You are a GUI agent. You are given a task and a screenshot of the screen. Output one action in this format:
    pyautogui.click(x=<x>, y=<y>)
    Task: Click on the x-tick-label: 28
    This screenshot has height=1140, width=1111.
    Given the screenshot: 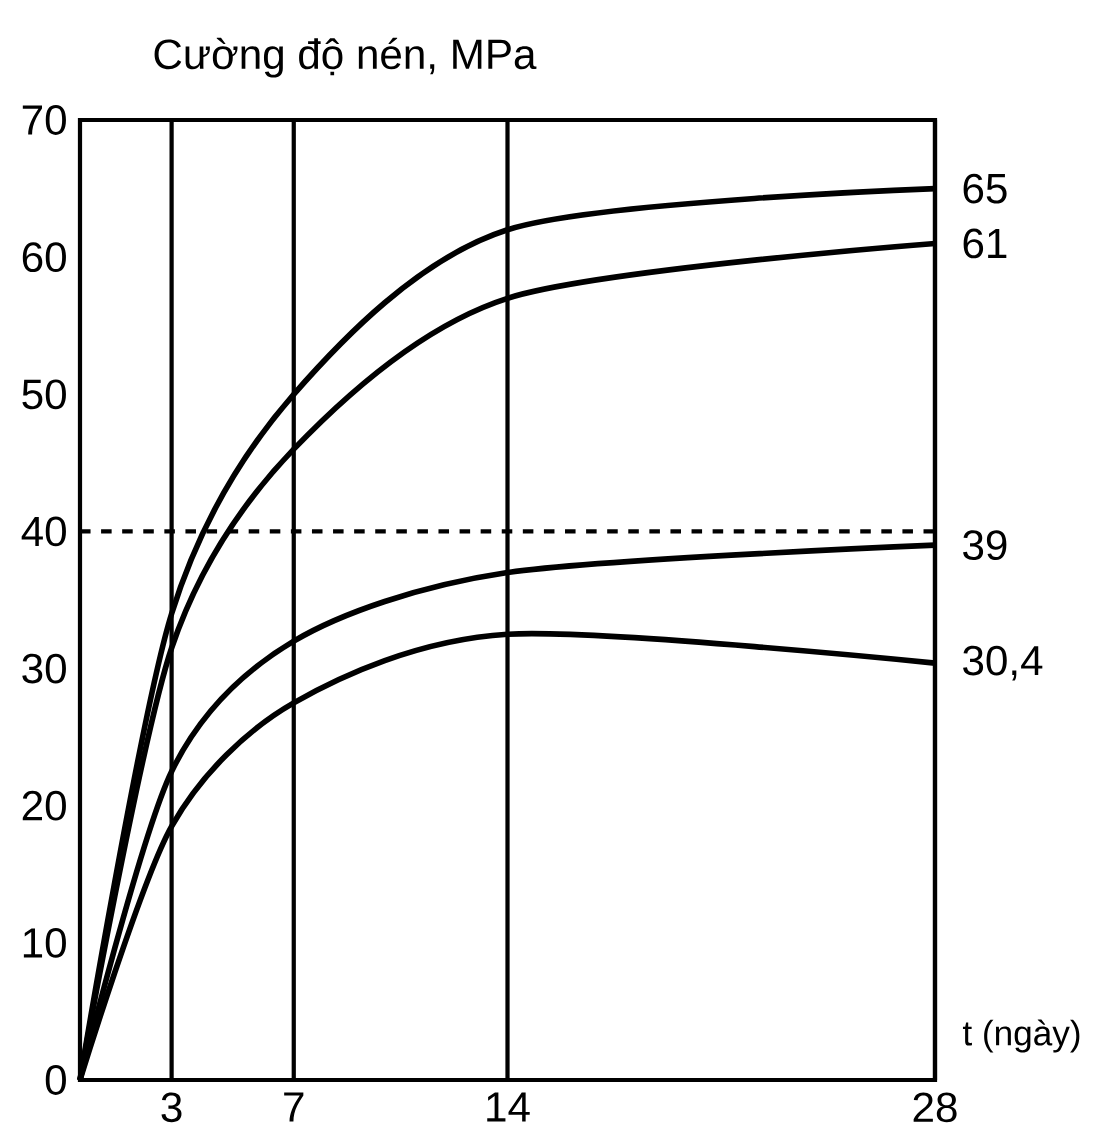 What is the action you would take?
    pyautogui.click(x=935, y=1107)
    